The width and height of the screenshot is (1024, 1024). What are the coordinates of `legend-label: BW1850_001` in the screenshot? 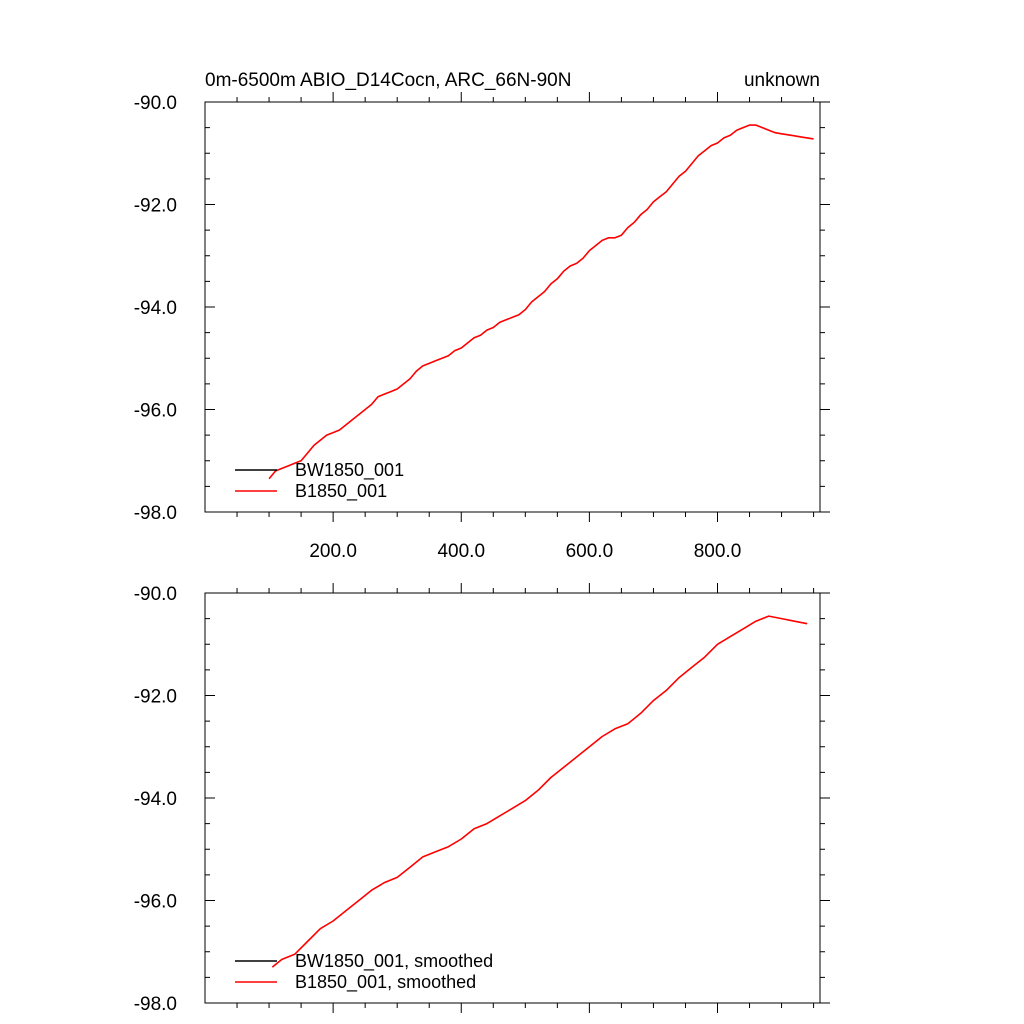 It's located at (349, 470).